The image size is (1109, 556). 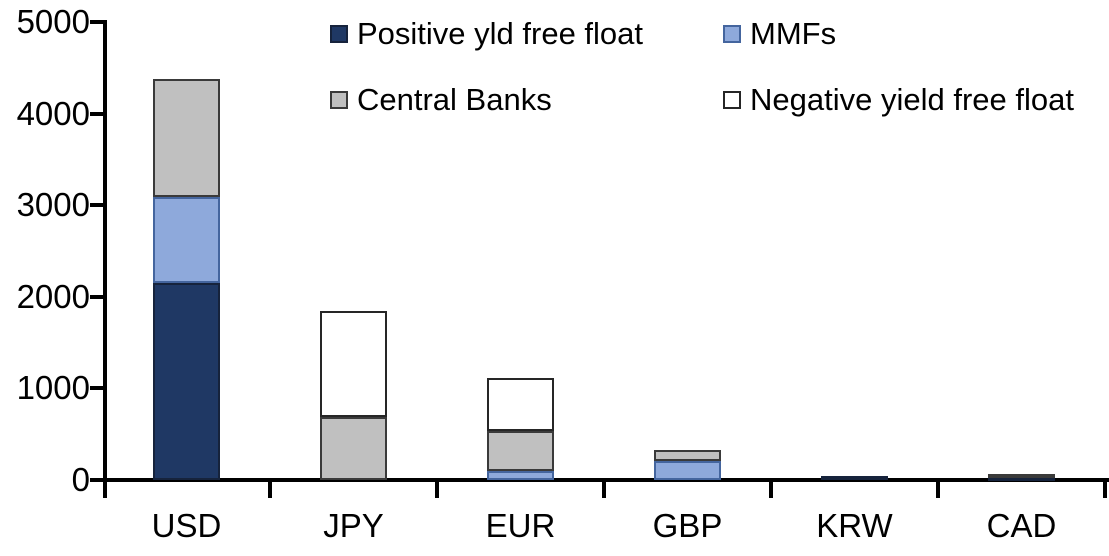 What do you see at coordinates (80, 479) in the screenshot?
I see `y-axis-tick-label: 0` at bounding box center [80, 479].